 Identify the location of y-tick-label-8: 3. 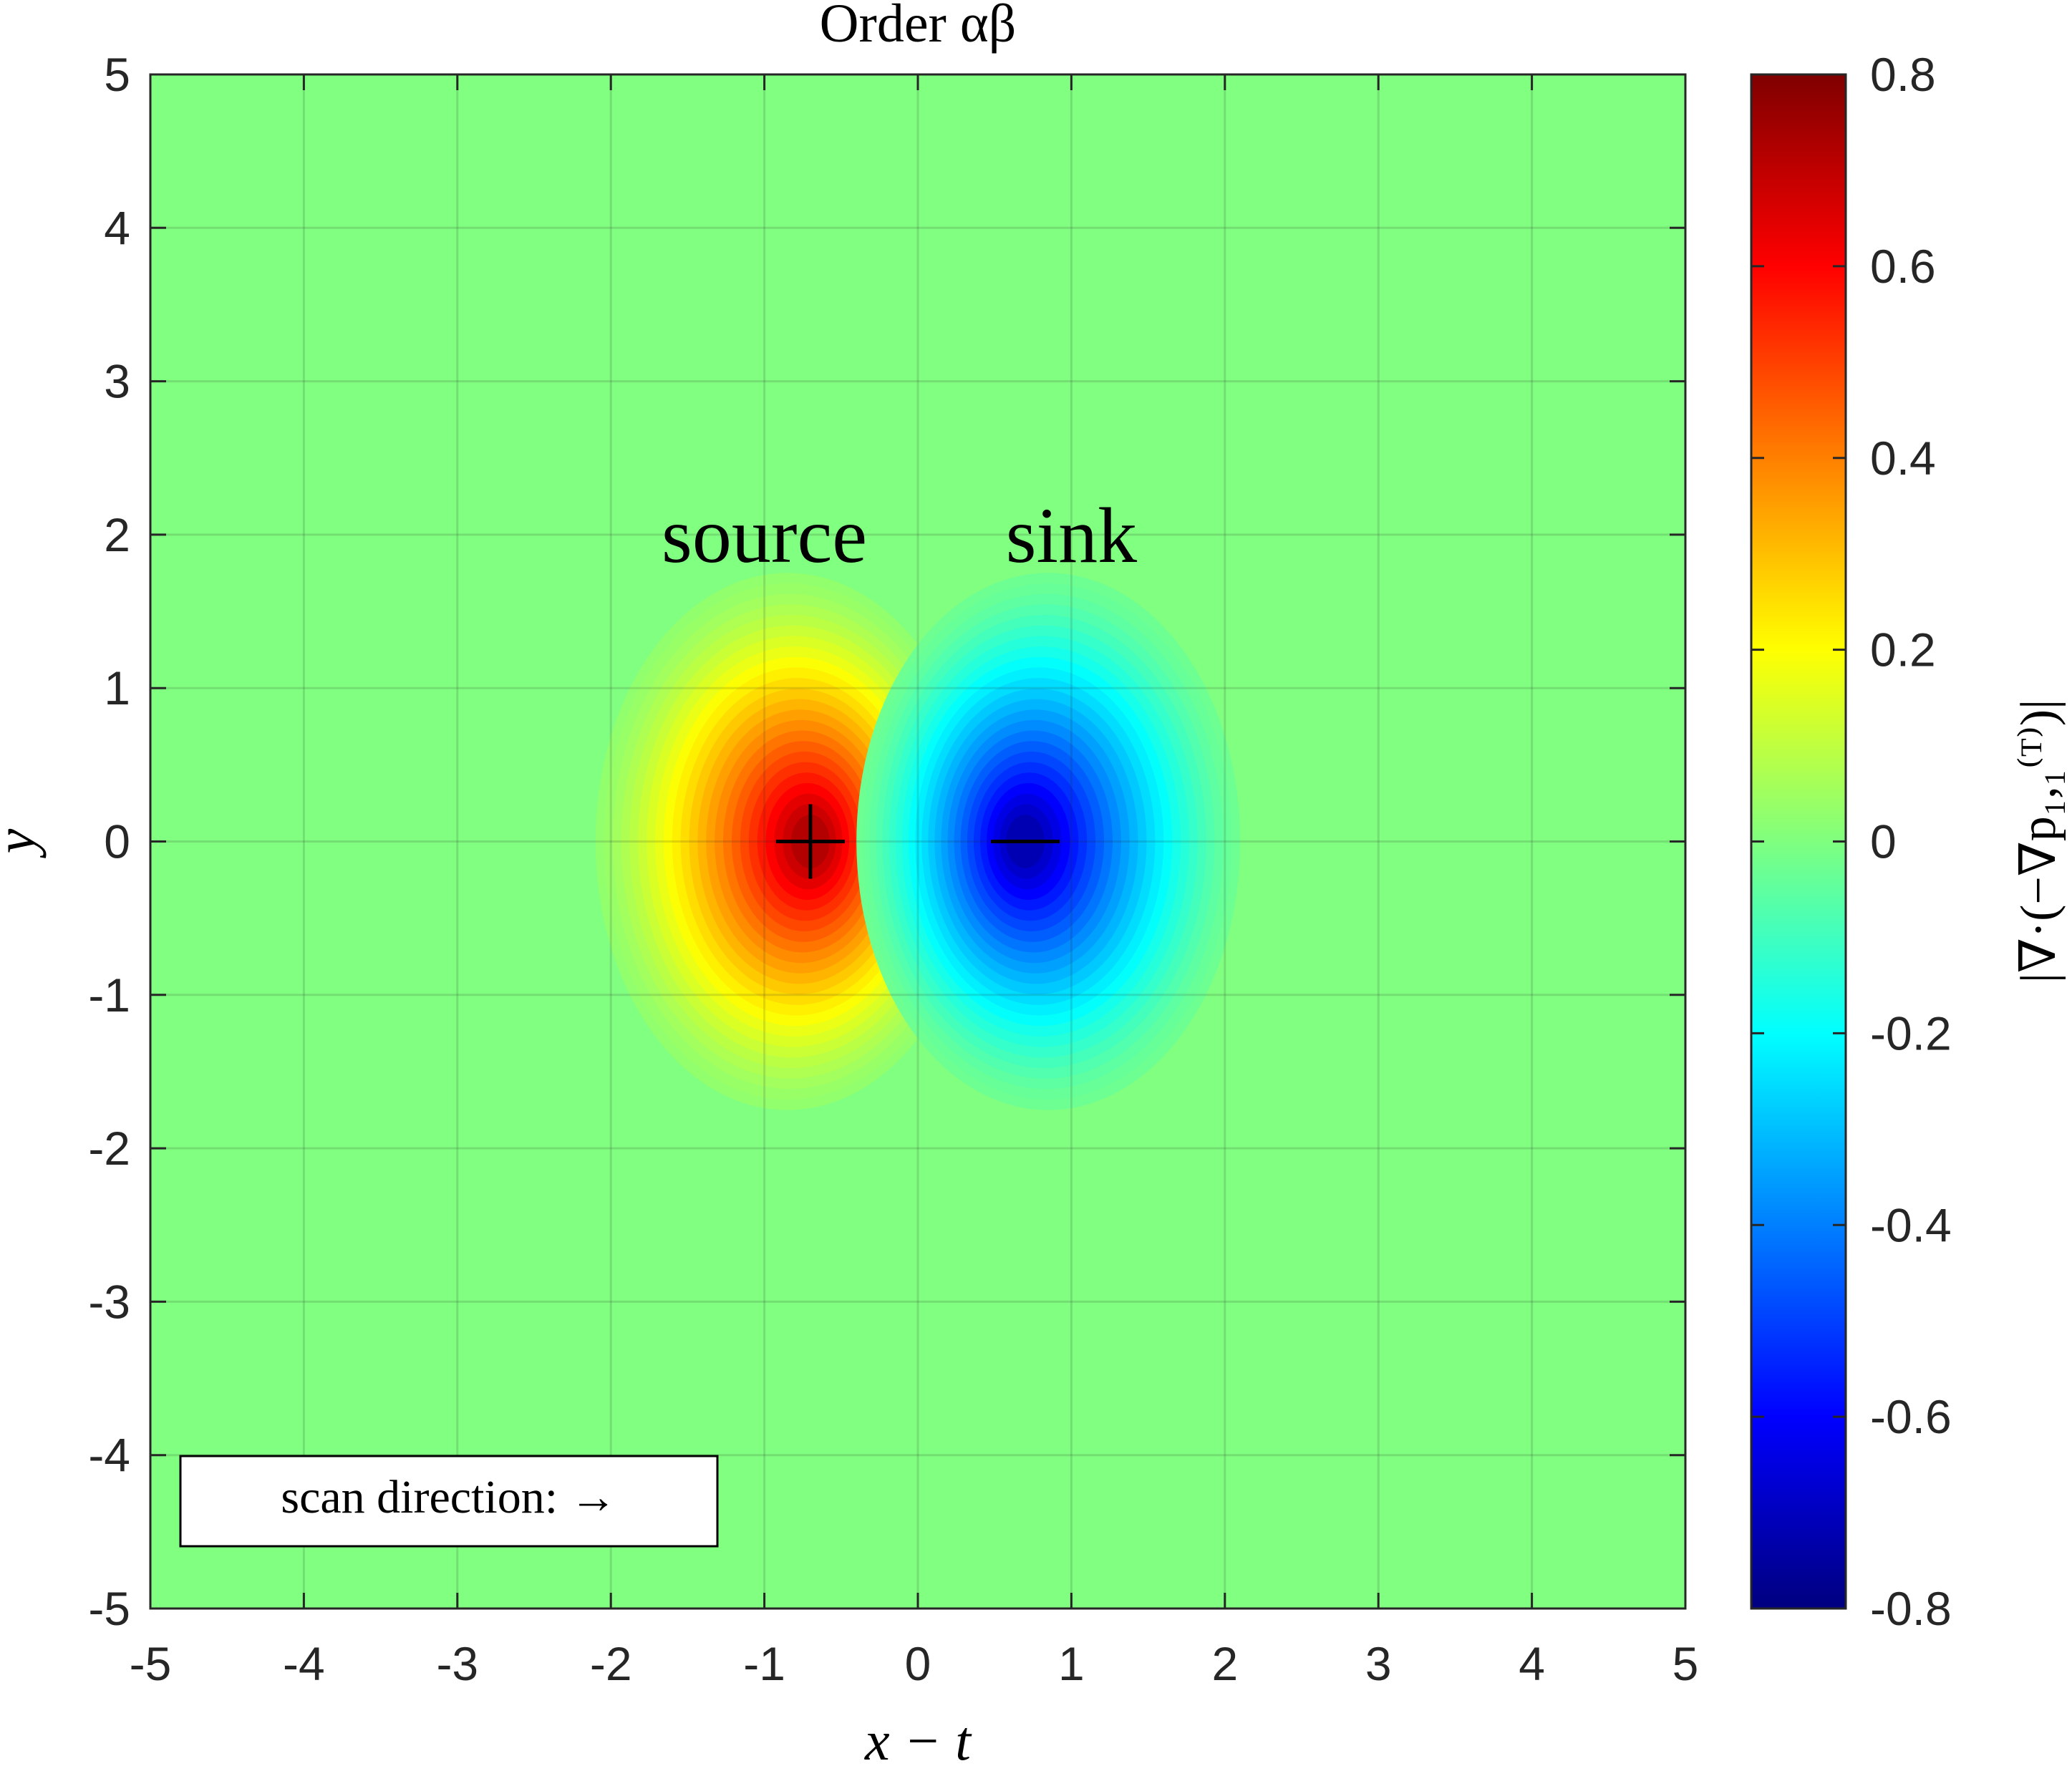
(117, 382).